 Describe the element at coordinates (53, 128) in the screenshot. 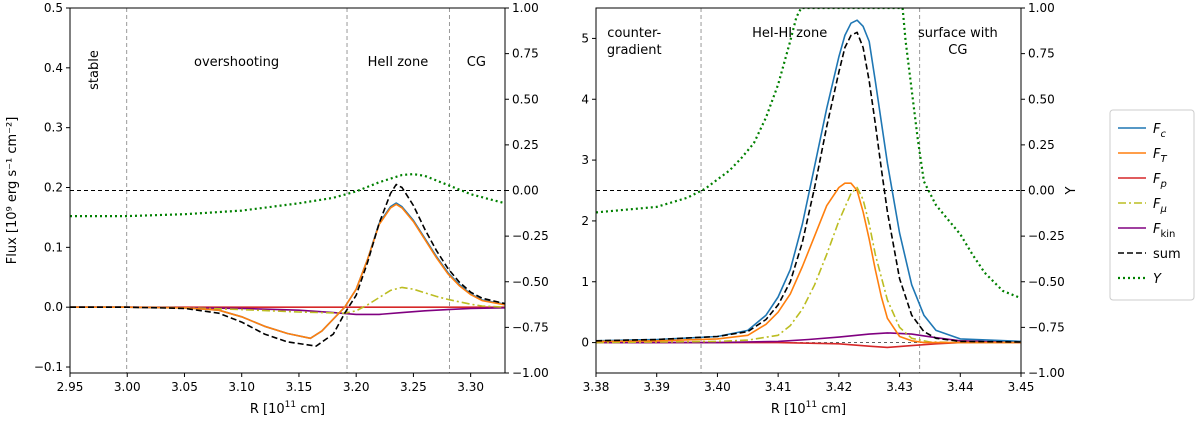

I see `y-tick-label: 0.3` at that location.